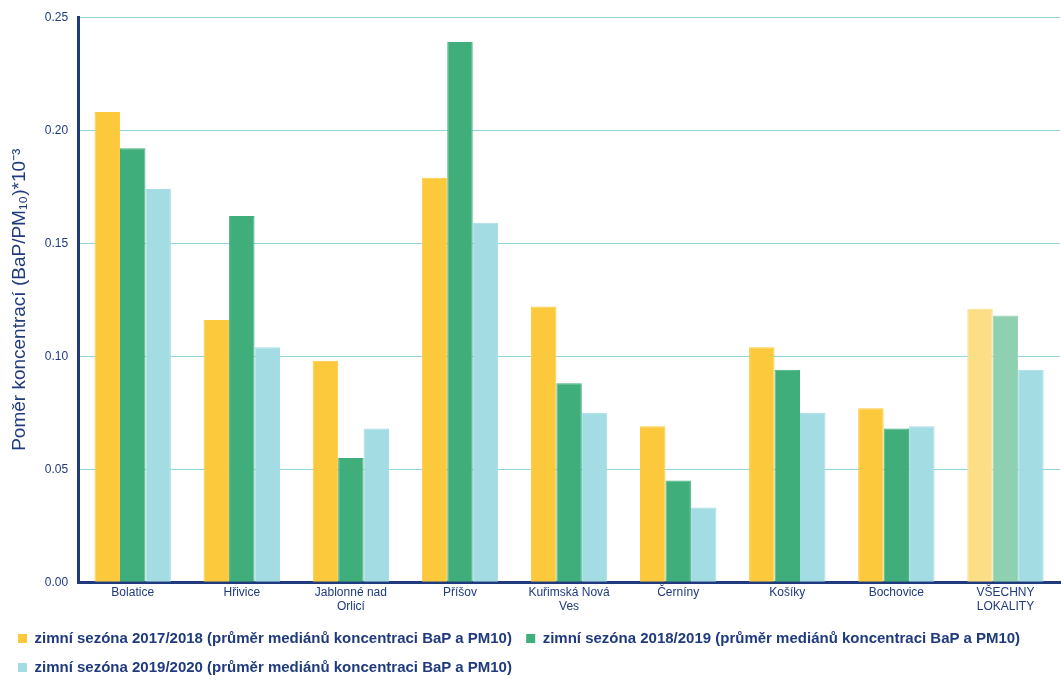 The image size is (1064, 685). Describe the element at coordinates (56, 355) in the screenshot. I see `y-tick-label: 0.10` at that location.